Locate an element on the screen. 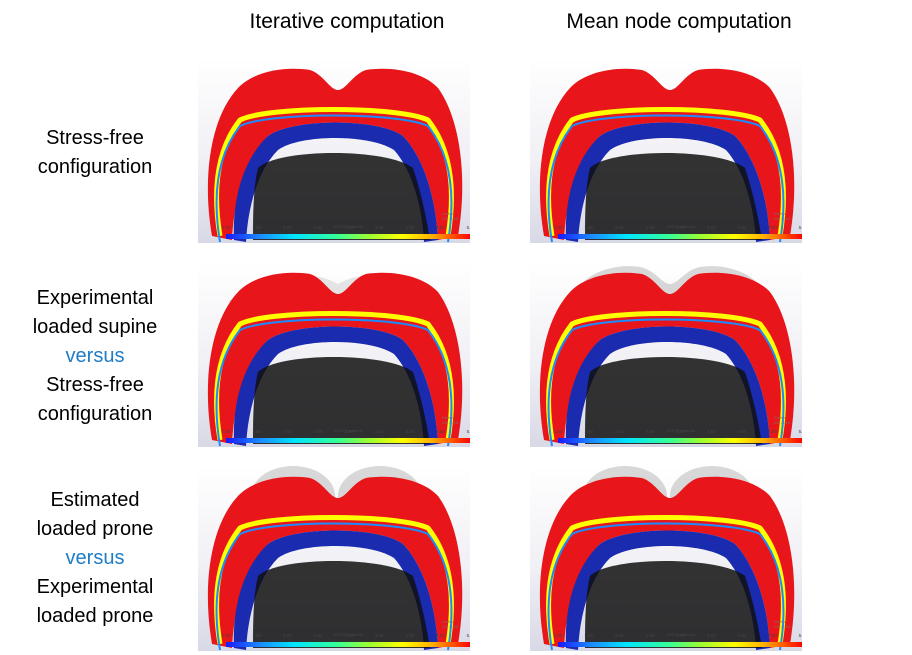 The height and width of the screenshot is (655, 912). row-label-line: loaded supine is located at coordinates (95, 327).